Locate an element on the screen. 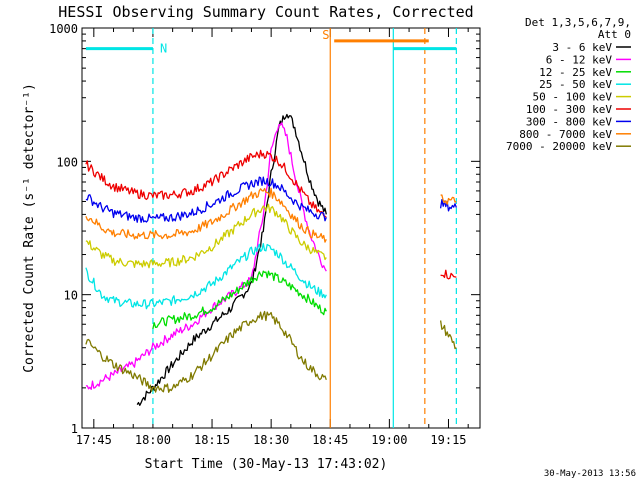 Image resolution: width=640 pixels, height=480 pixels. legend-label: 7000 - 20000 keV is located at coordinates (559, 146).